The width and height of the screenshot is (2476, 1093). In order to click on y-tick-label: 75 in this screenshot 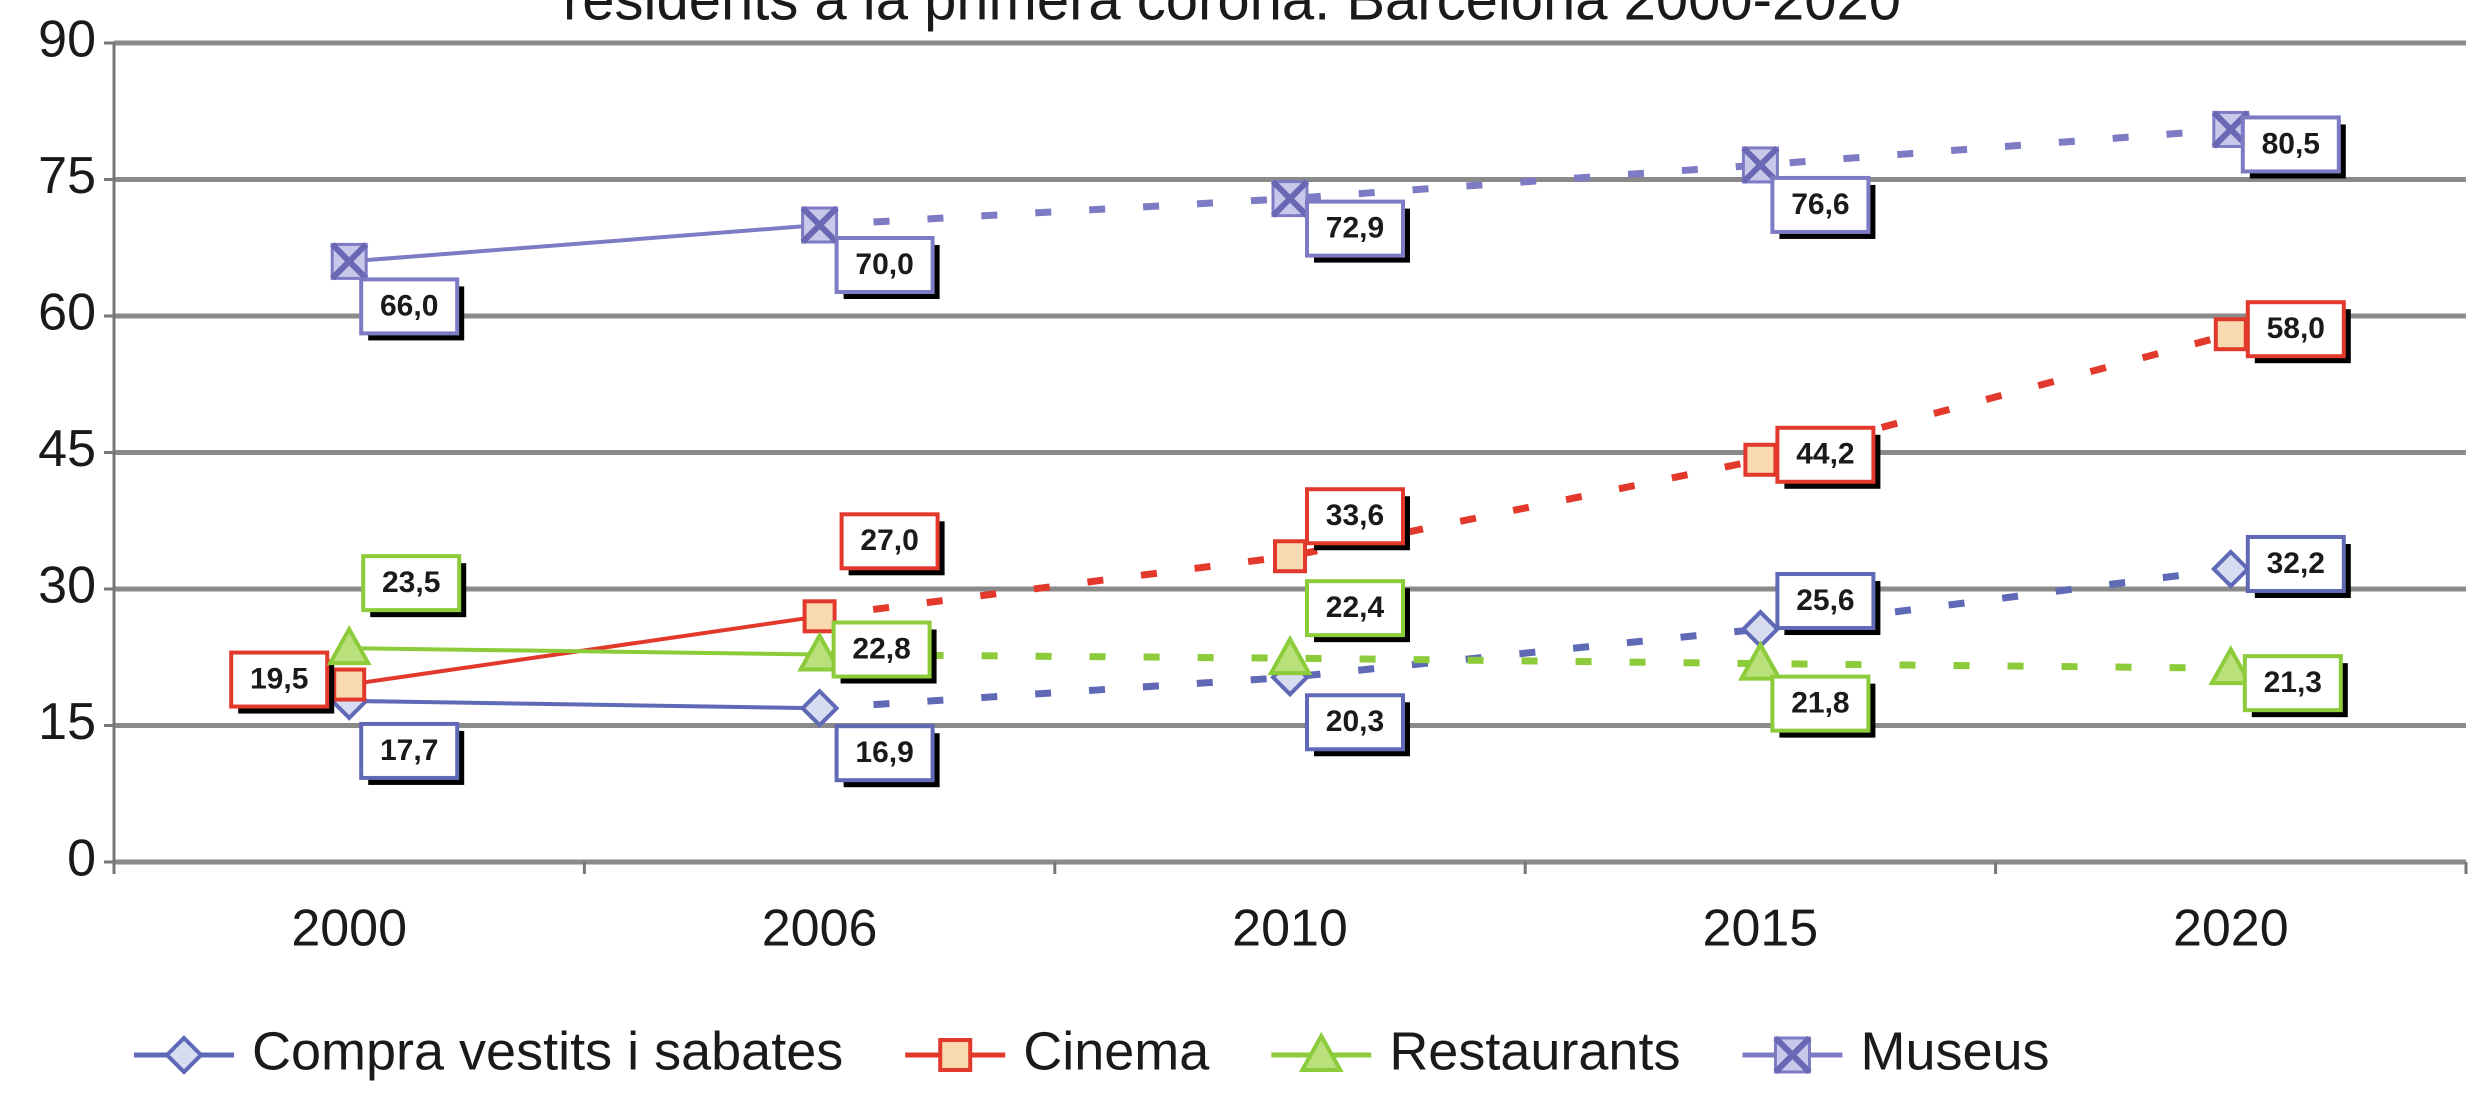, I will do `click(67, 176)`.